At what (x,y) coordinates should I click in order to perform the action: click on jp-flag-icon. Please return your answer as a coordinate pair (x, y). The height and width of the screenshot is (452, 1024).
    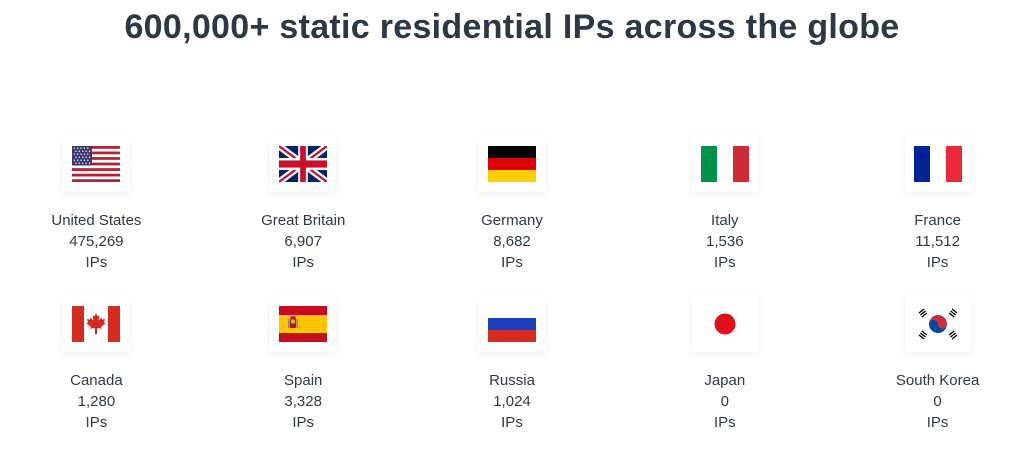
    Looking at the image, I should click on (724, 324).